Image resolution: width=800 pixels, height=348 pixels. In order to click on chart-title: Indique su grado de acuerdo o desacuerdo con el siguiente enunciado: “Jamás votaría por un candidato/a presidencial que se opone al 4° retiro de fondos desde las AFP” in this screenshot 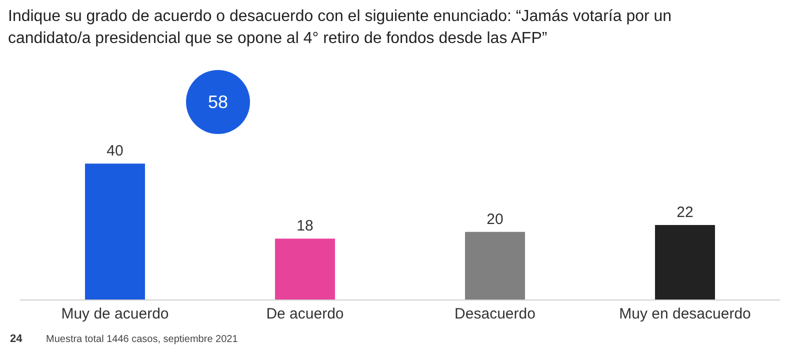, I will do `click(340, 28)`.